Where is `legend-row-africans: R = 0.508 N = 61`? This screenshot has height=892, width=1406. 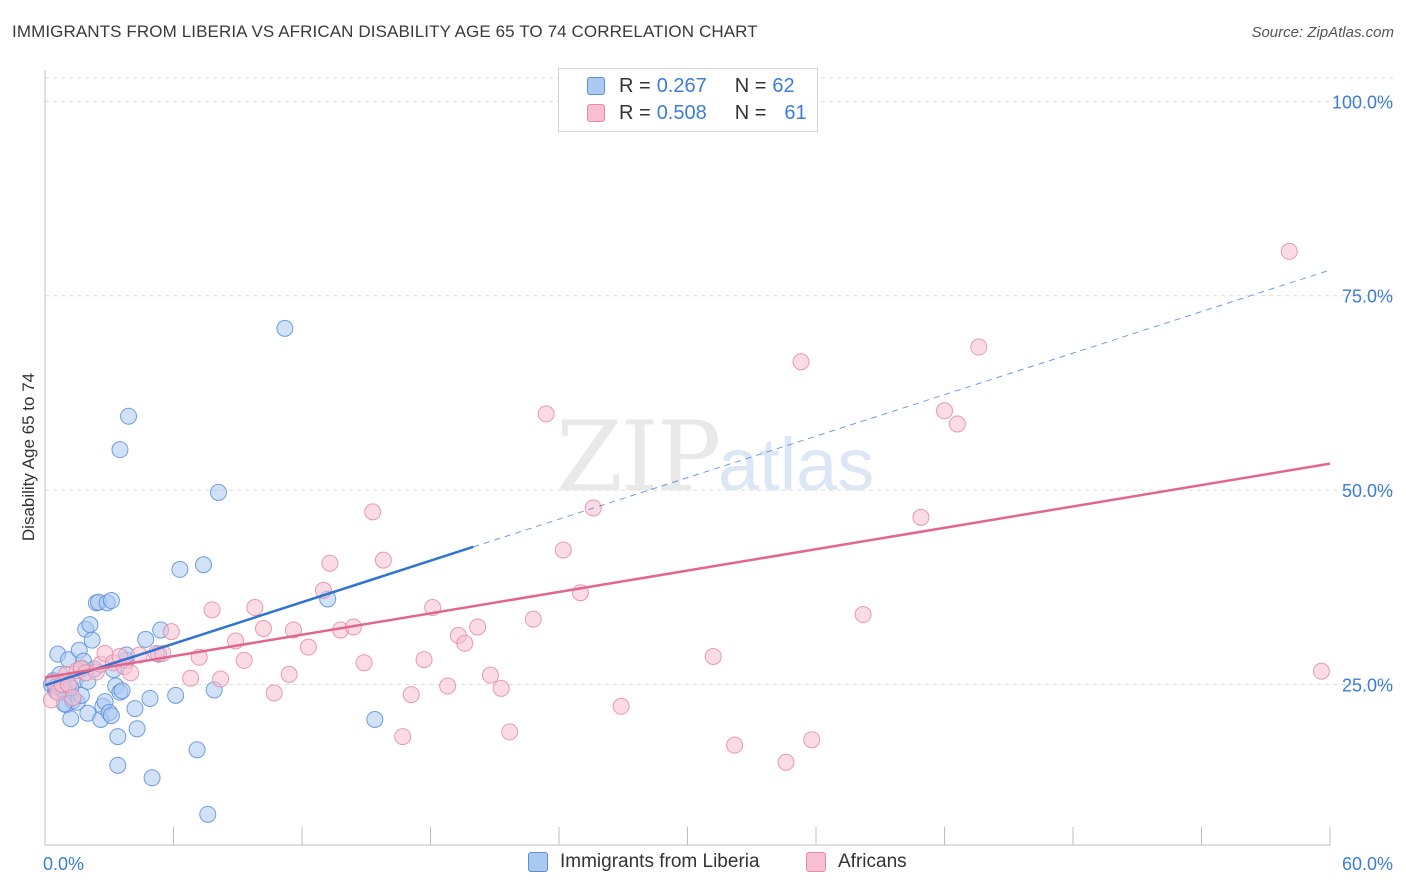
legend-row-africans: R = 0.508 N = 61 is located at coordinates (697, 113).